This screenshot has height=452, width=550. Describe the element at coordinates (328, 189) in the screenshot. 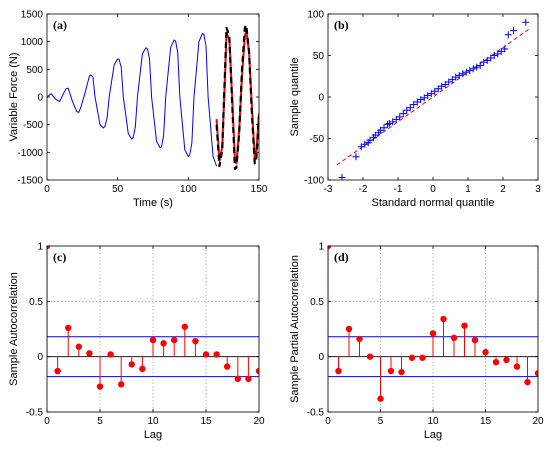

I see `x-tick-label: -3` at that location.